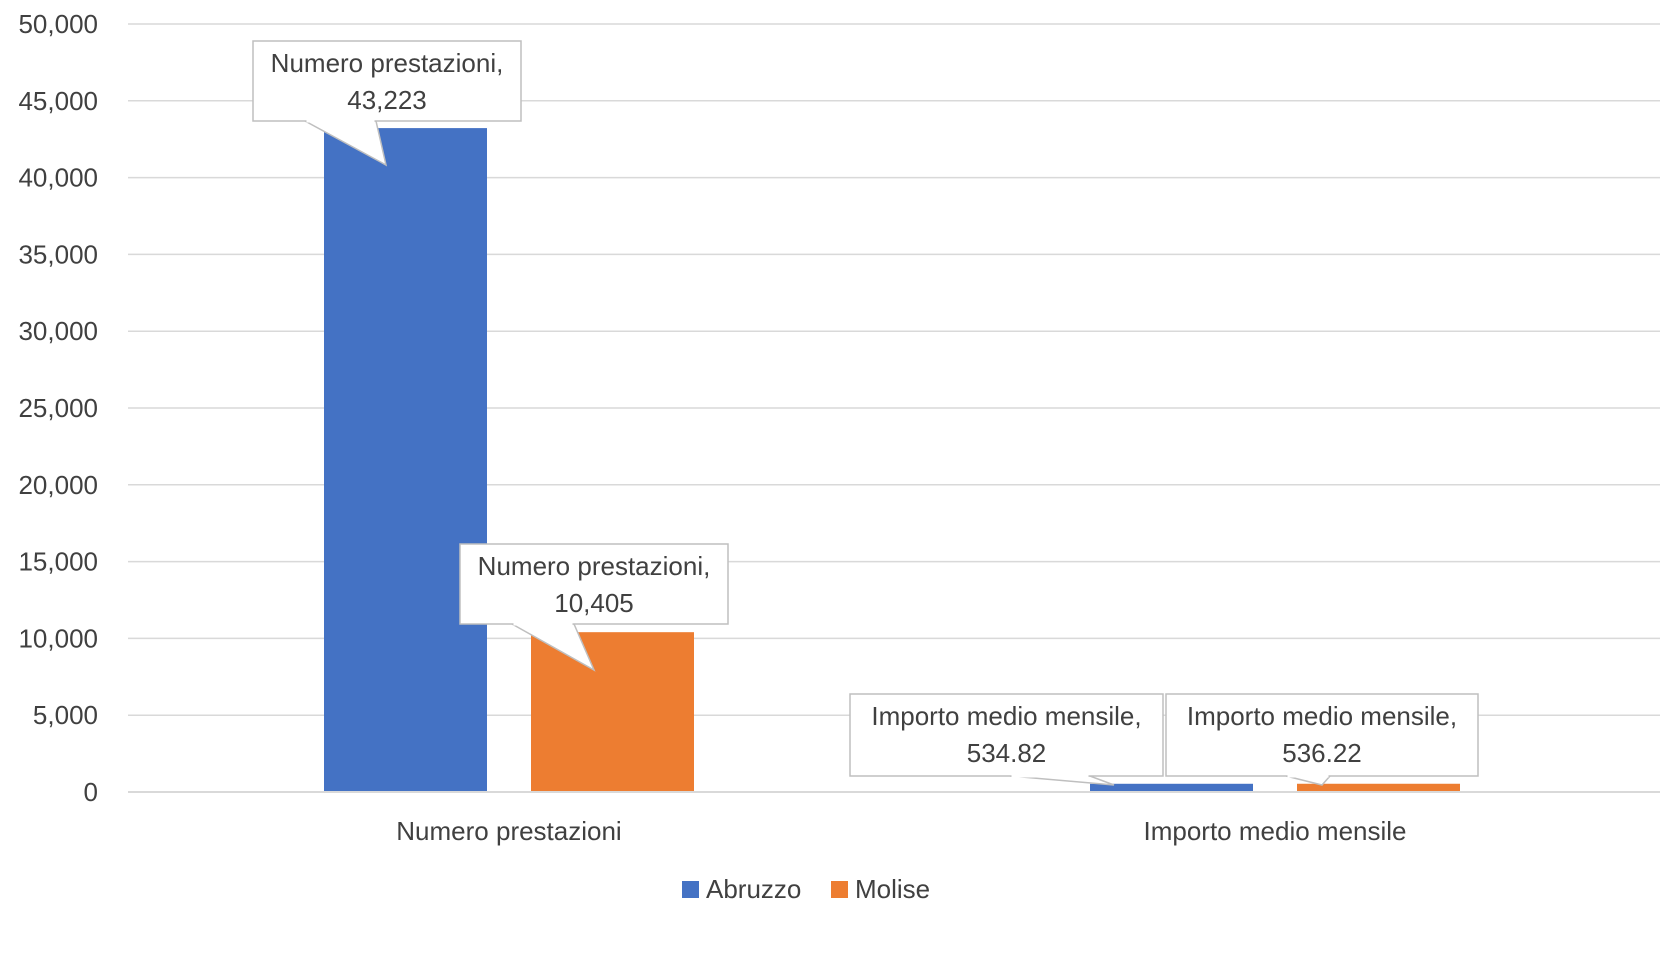 The height and width of the screenshot is (961, 1660). I want to click on legend-label: Abruzzo, so click(753, 889).